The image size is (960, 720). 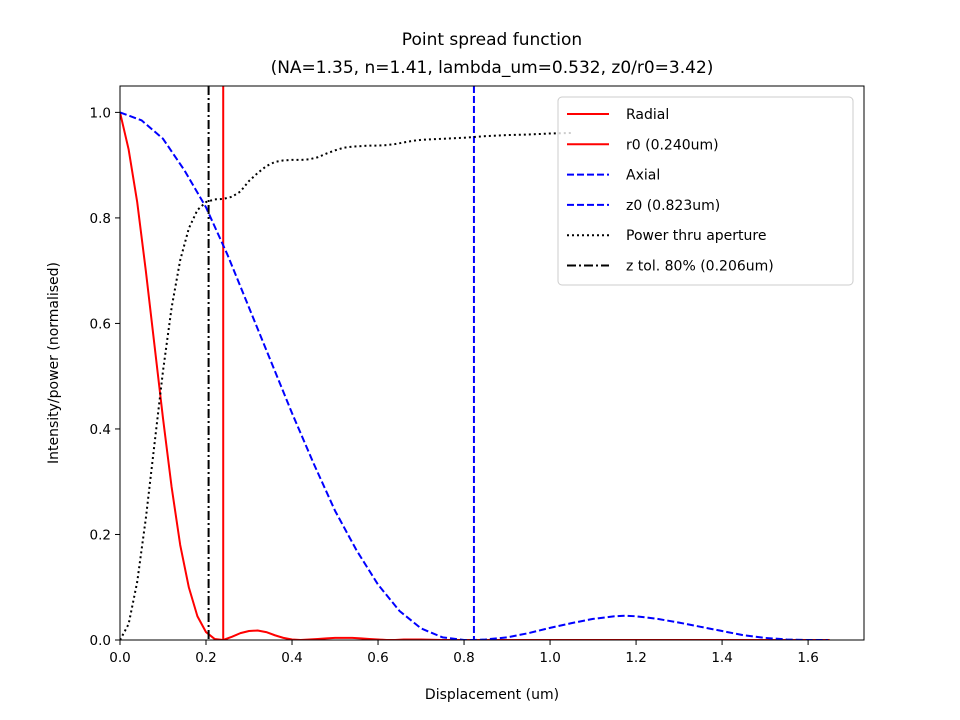 What do you see at coordinates (549, 658) in the screenshot?
I see `x-tick-label: 1.0` at bounding box center [549, 658].